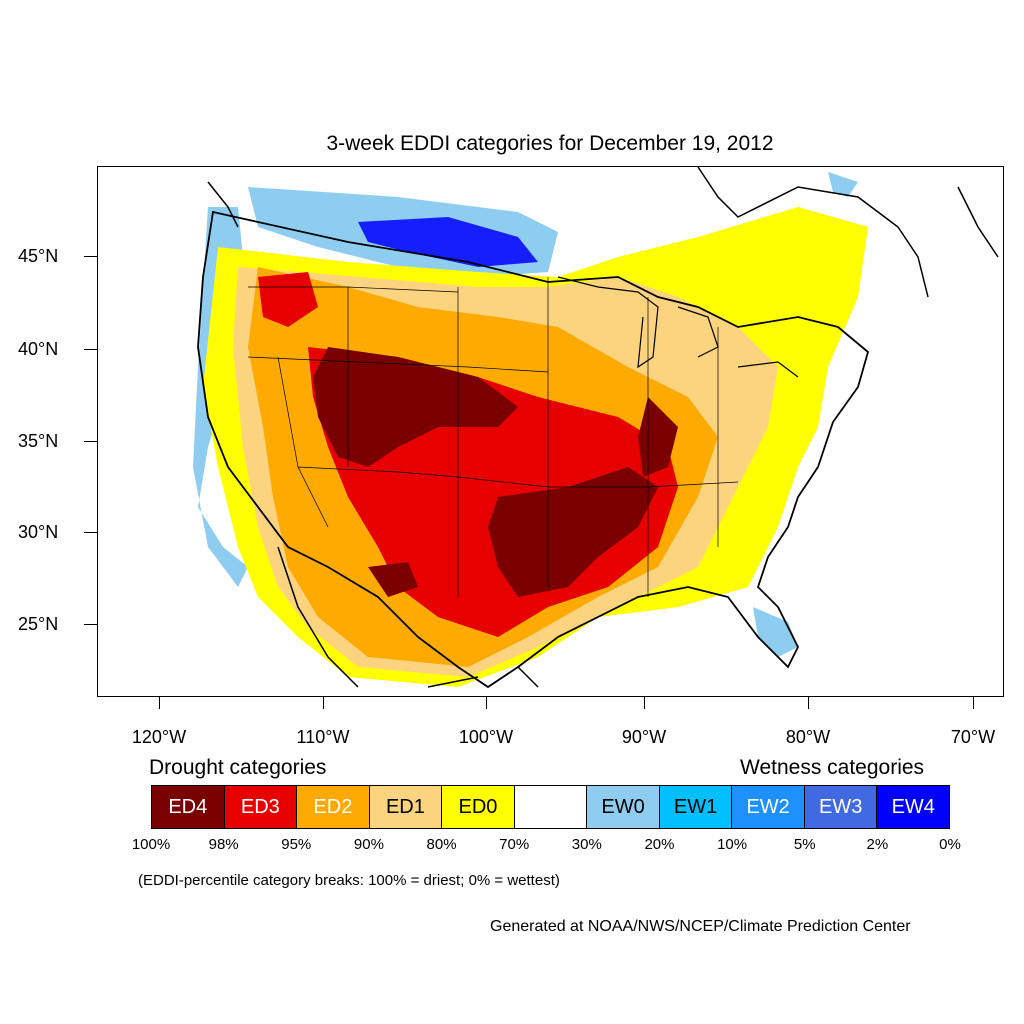 The width and height of the screenshot is (1024, 1024). I want to click on legend-swatch-ed3: ED3, so click(261, 807).